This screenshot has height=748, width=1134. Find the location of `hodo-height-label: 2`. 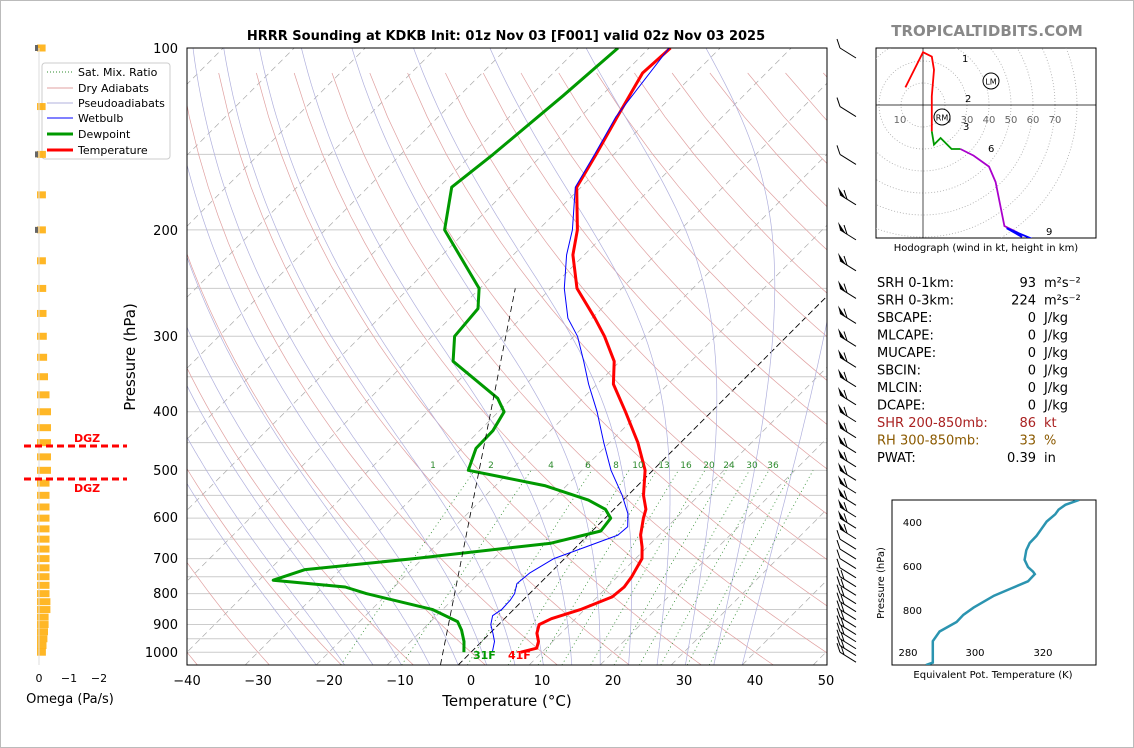

hodo-height-label: 2 is located at coordinates (968, 99).